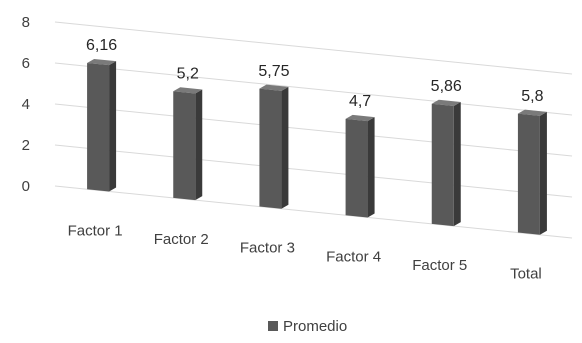 The height and width of the screenshot is (343, 582). I want to click on y-tick-label: 6, so click(26, 63).